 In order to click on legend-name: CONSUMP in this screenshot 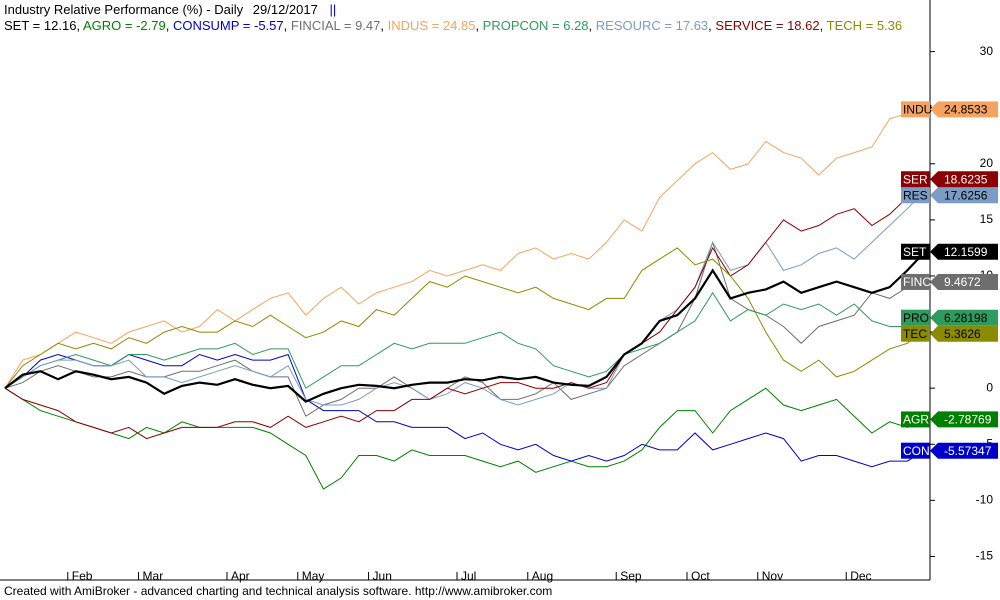, I will do `click(206, 25)`.